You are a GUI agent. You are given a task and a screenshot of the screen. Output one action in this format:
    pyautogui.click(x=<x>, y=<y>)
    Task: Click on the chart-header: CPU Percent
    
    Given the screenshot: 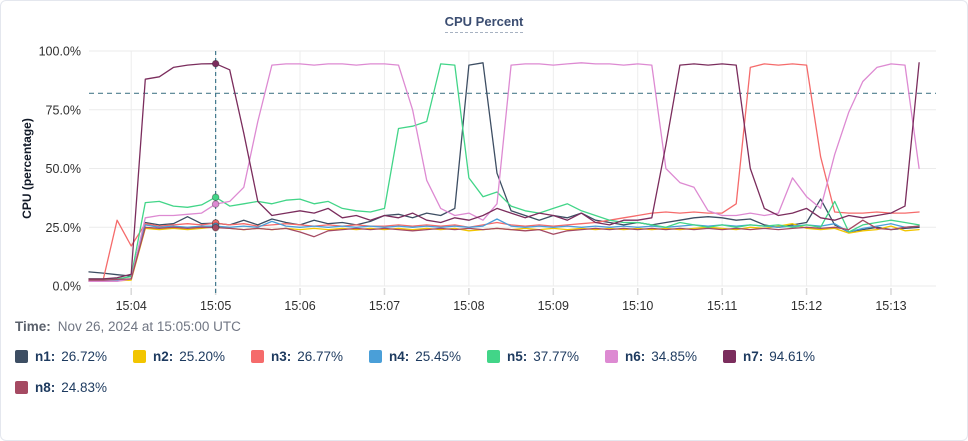 What is the action you would take?
    pyautogui.click(x=484, y=20)
    